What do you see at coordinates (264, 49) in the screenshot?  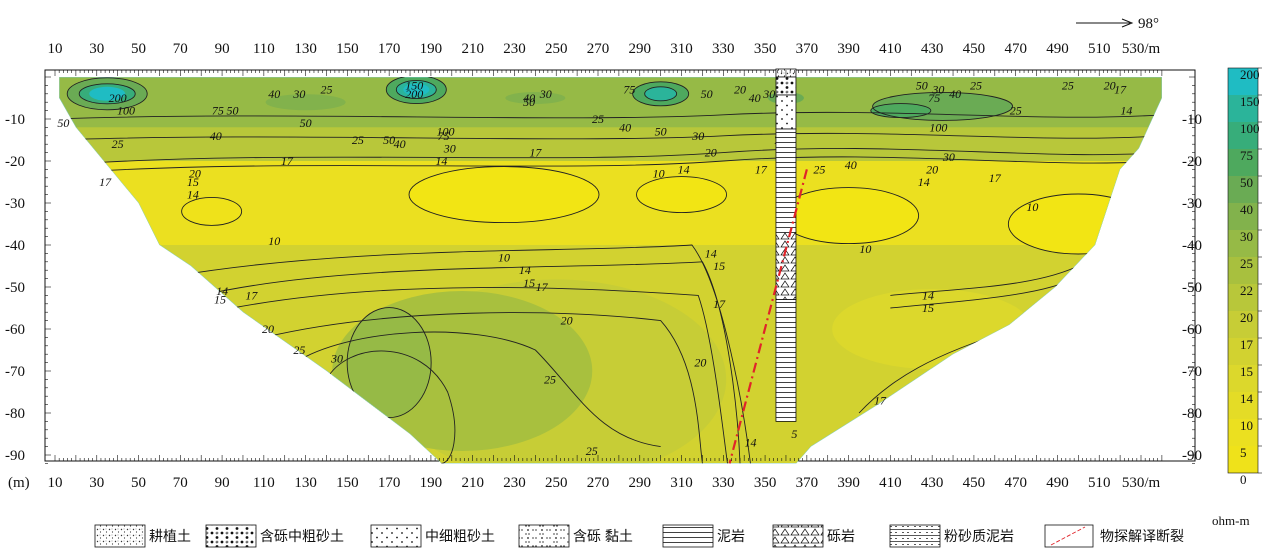 I see `x-tick-label: 110` at bounding box center [264, 49].